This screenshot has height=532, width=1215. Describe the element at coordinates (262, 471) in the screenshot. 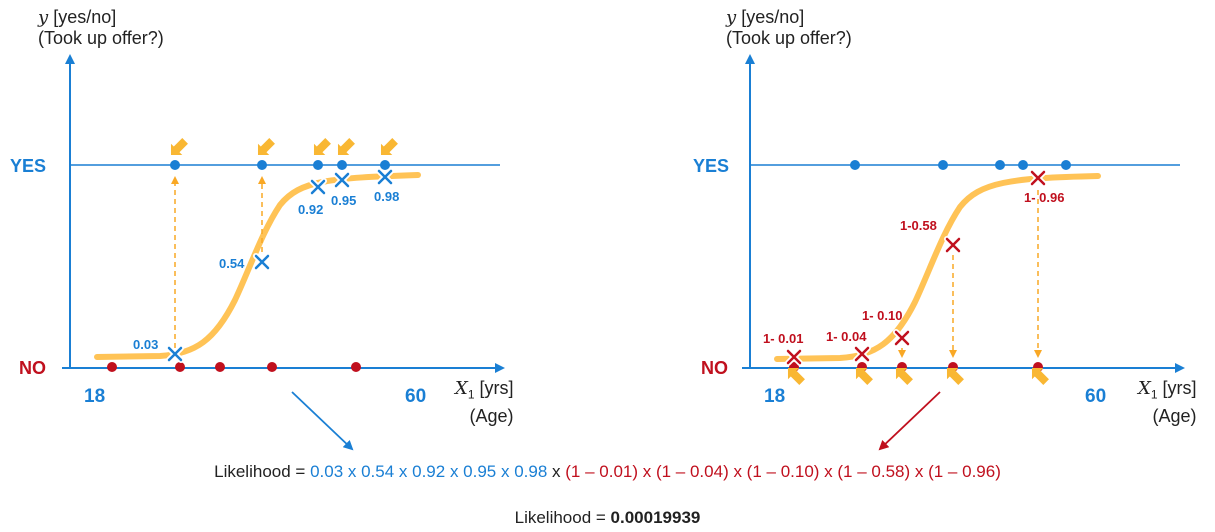

I see `formula-prefix: Likelihood =` at that location.